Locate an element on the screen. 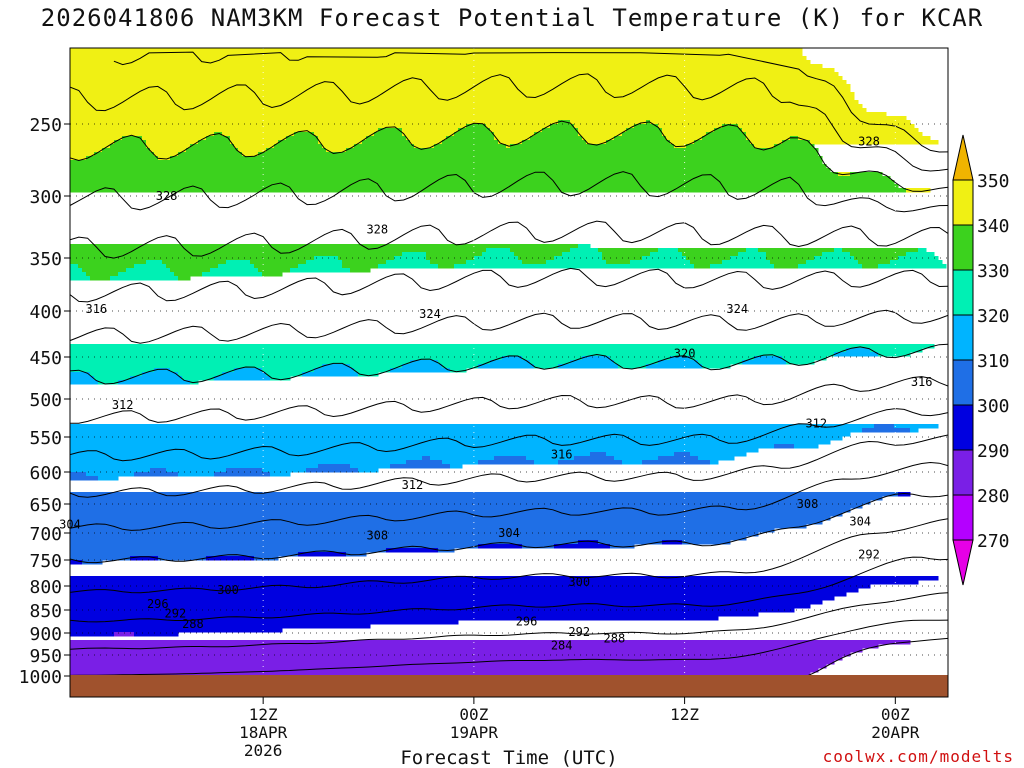 This screenshot has height=768, width=1024. contour-label: 296 is located at coordinates (527, 622).